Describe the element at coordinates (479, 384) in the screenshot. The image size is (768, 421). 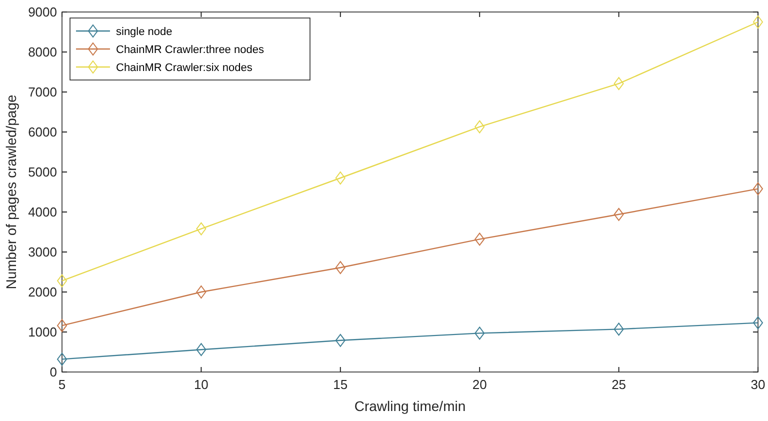
I see `x-tick-label: 20` at that location.